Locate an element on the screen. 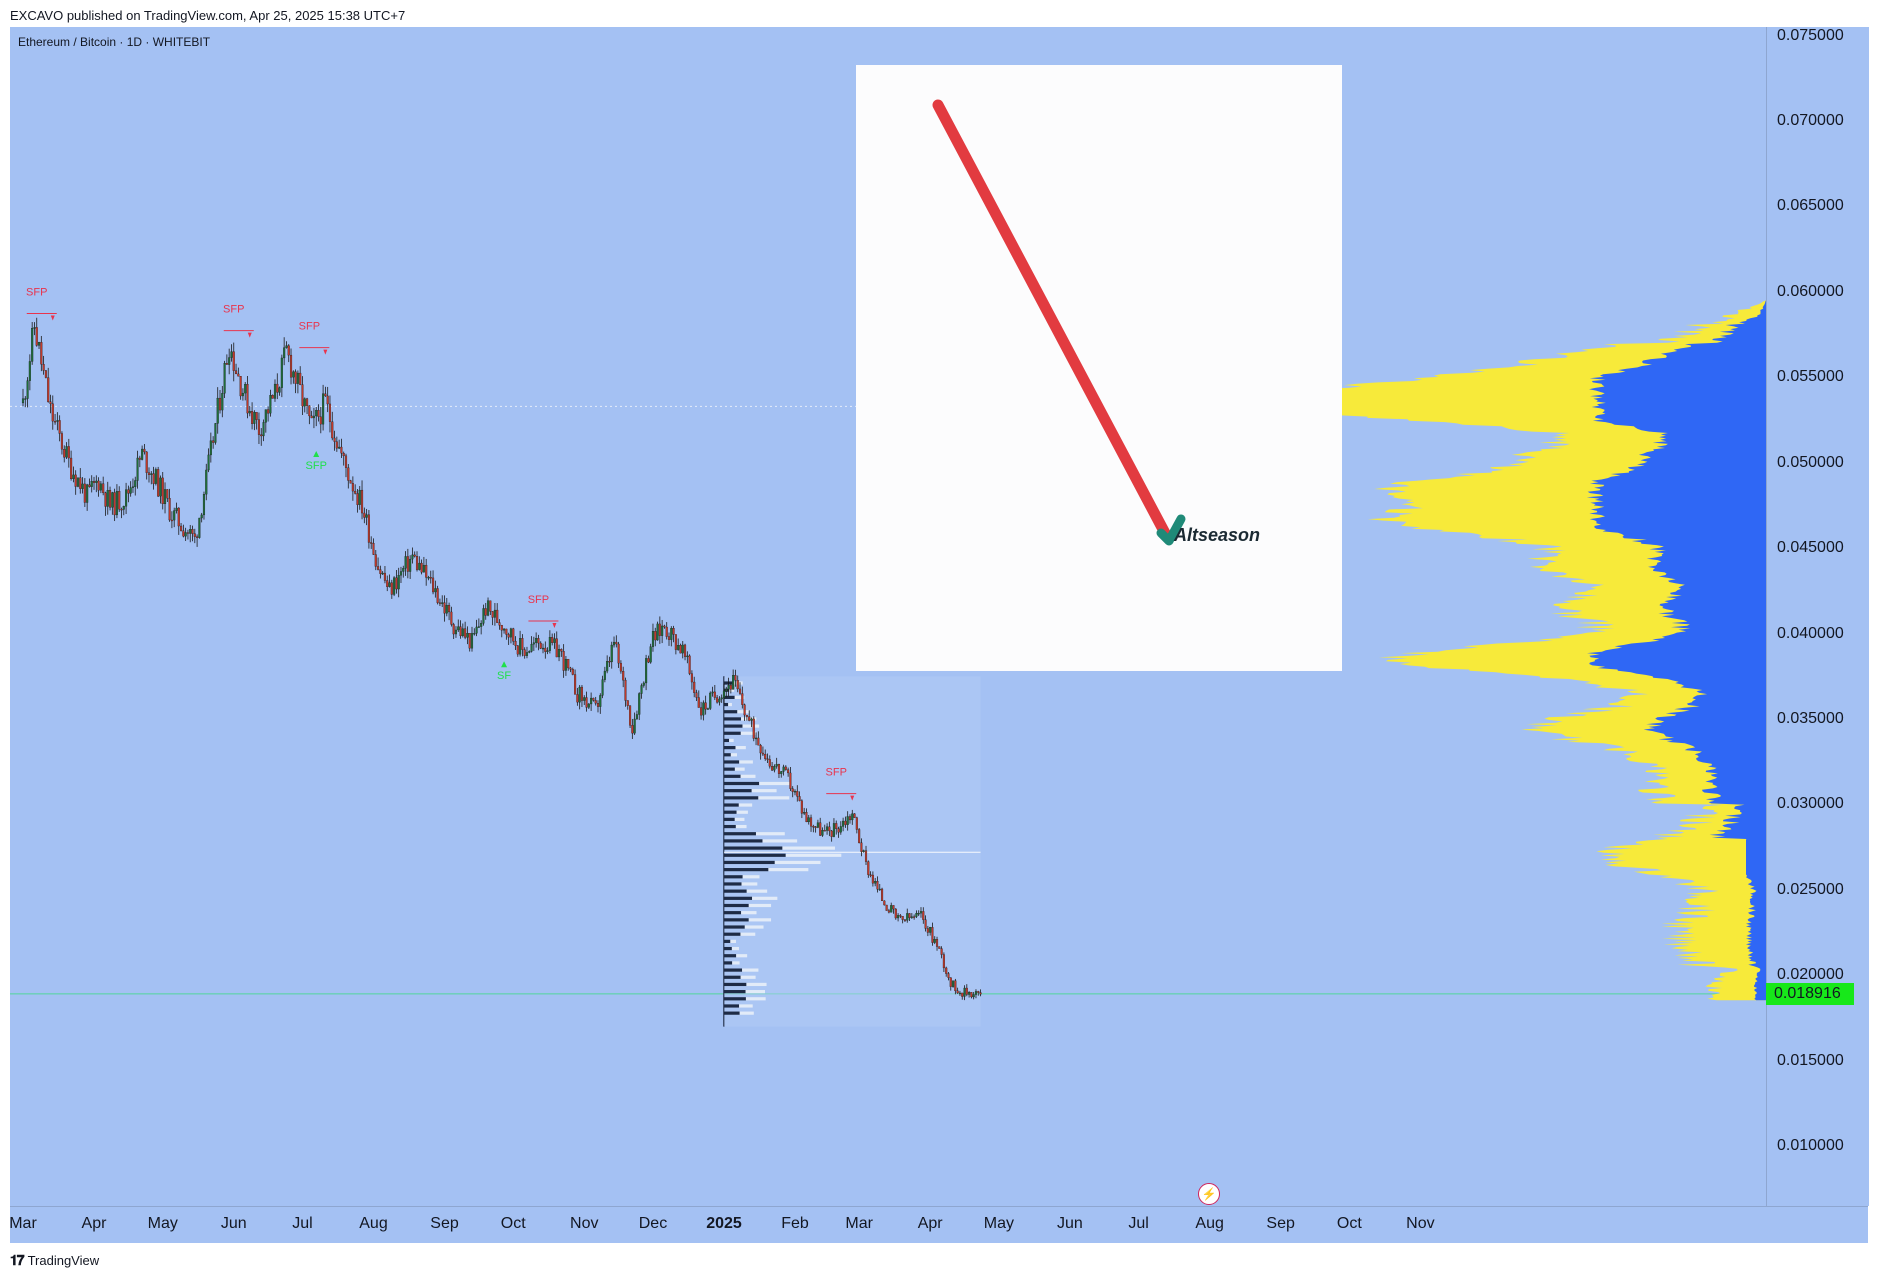 The height and width of the screenshot is (1277, 1878). time-tick-label: Nov is located at coordinates (1420, 1223).